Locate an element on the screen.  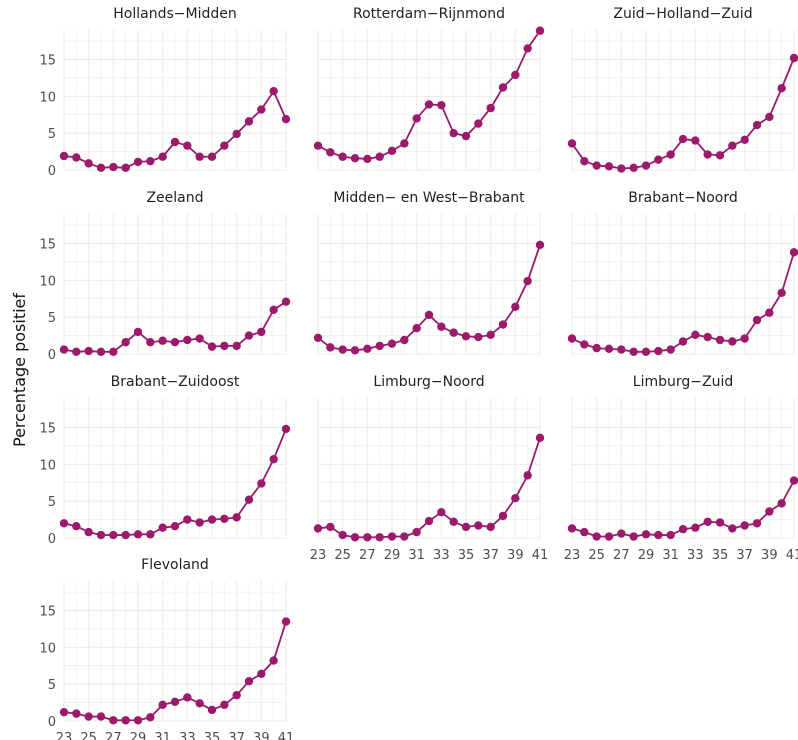
x-tick-label: 37 is located at coordinates (236, 735).